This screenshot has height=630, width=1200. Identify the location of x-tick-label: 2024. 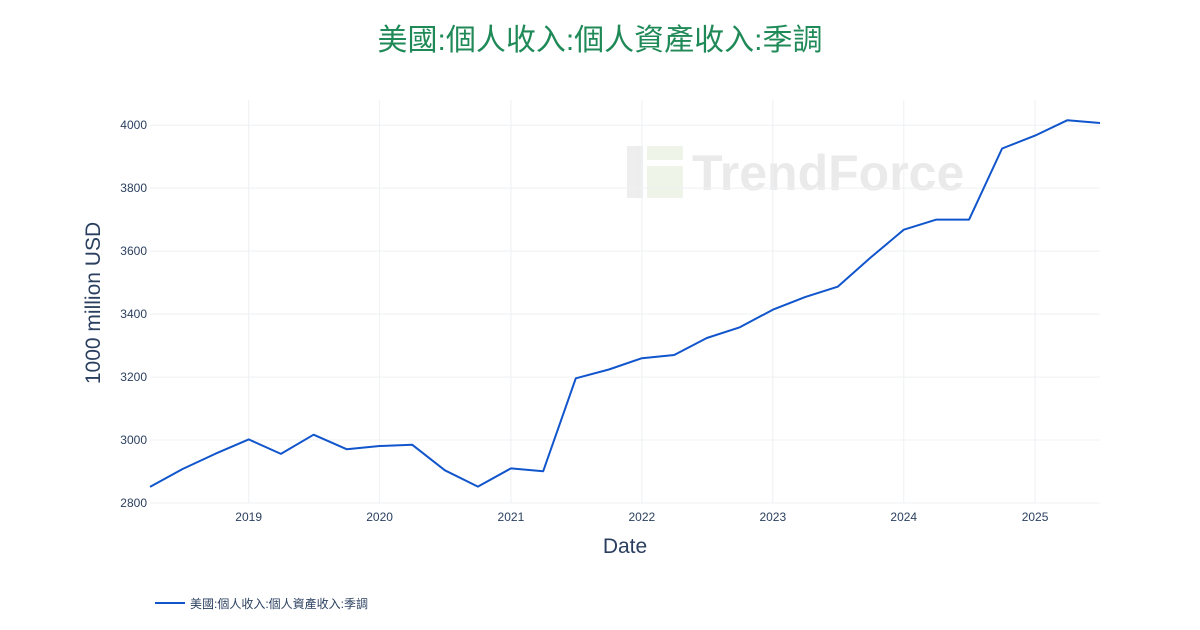
(903, 517).